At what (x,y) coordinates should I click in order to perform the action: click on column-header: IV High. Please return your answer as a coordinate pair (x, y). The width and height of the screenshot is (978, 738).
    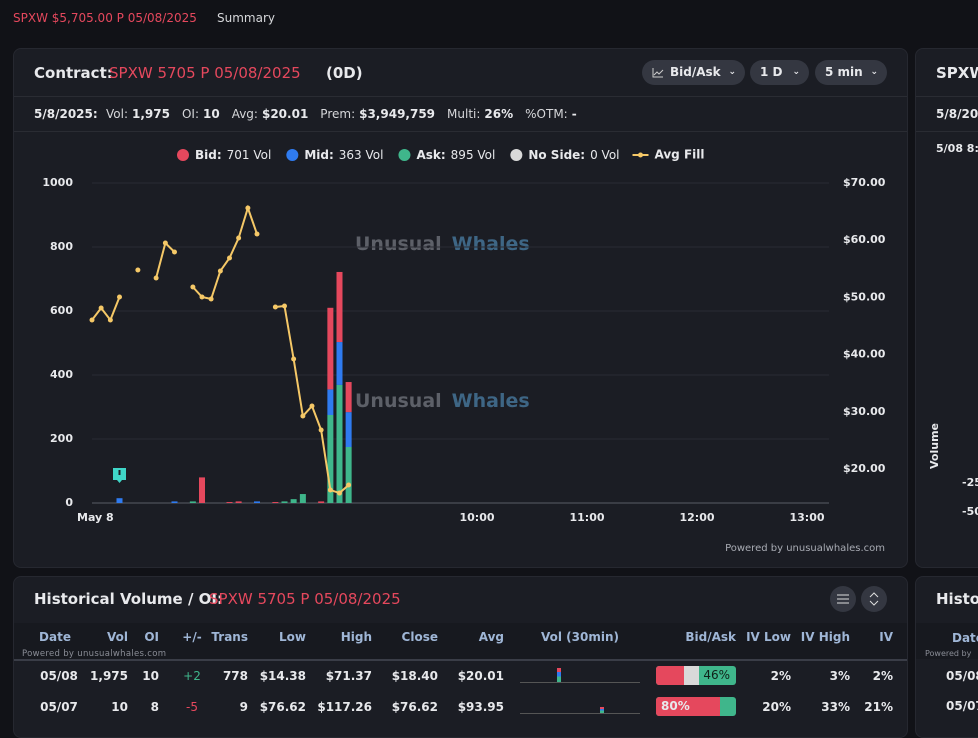
    Looking at the image, I should click on (825, 637).